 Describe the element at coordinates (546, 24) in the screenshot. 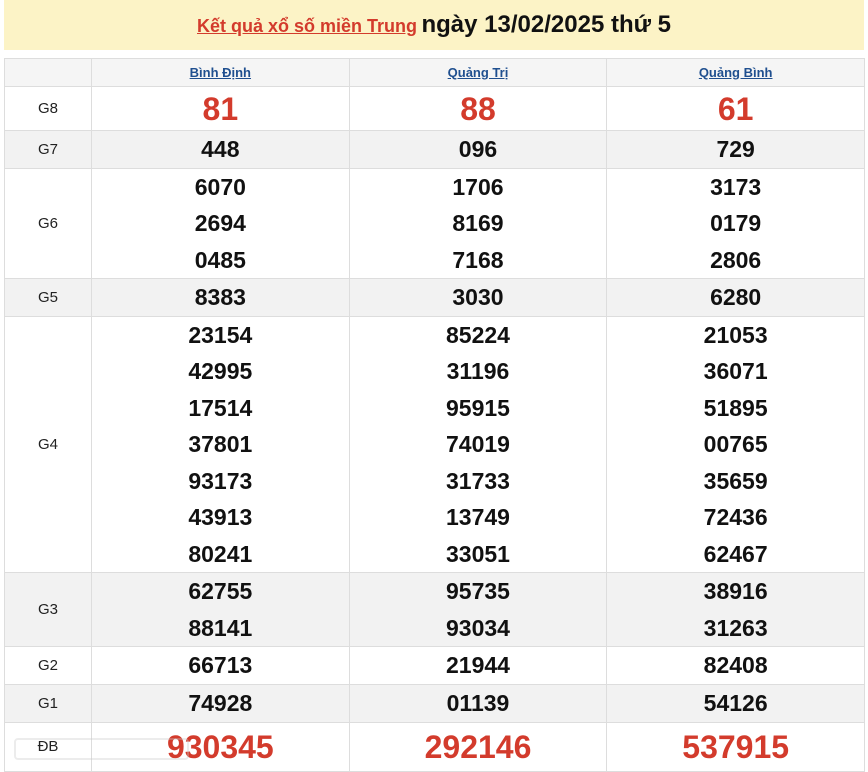

I see `title-date: ngày 13/02/2025 thứ 5` at that location.